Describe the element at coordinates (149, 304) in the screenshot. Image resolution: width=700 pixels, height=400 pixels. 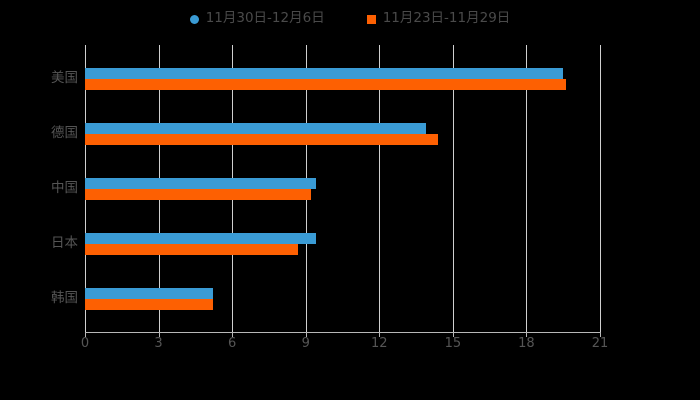
I see `bar-韩国-series-1` at that location.